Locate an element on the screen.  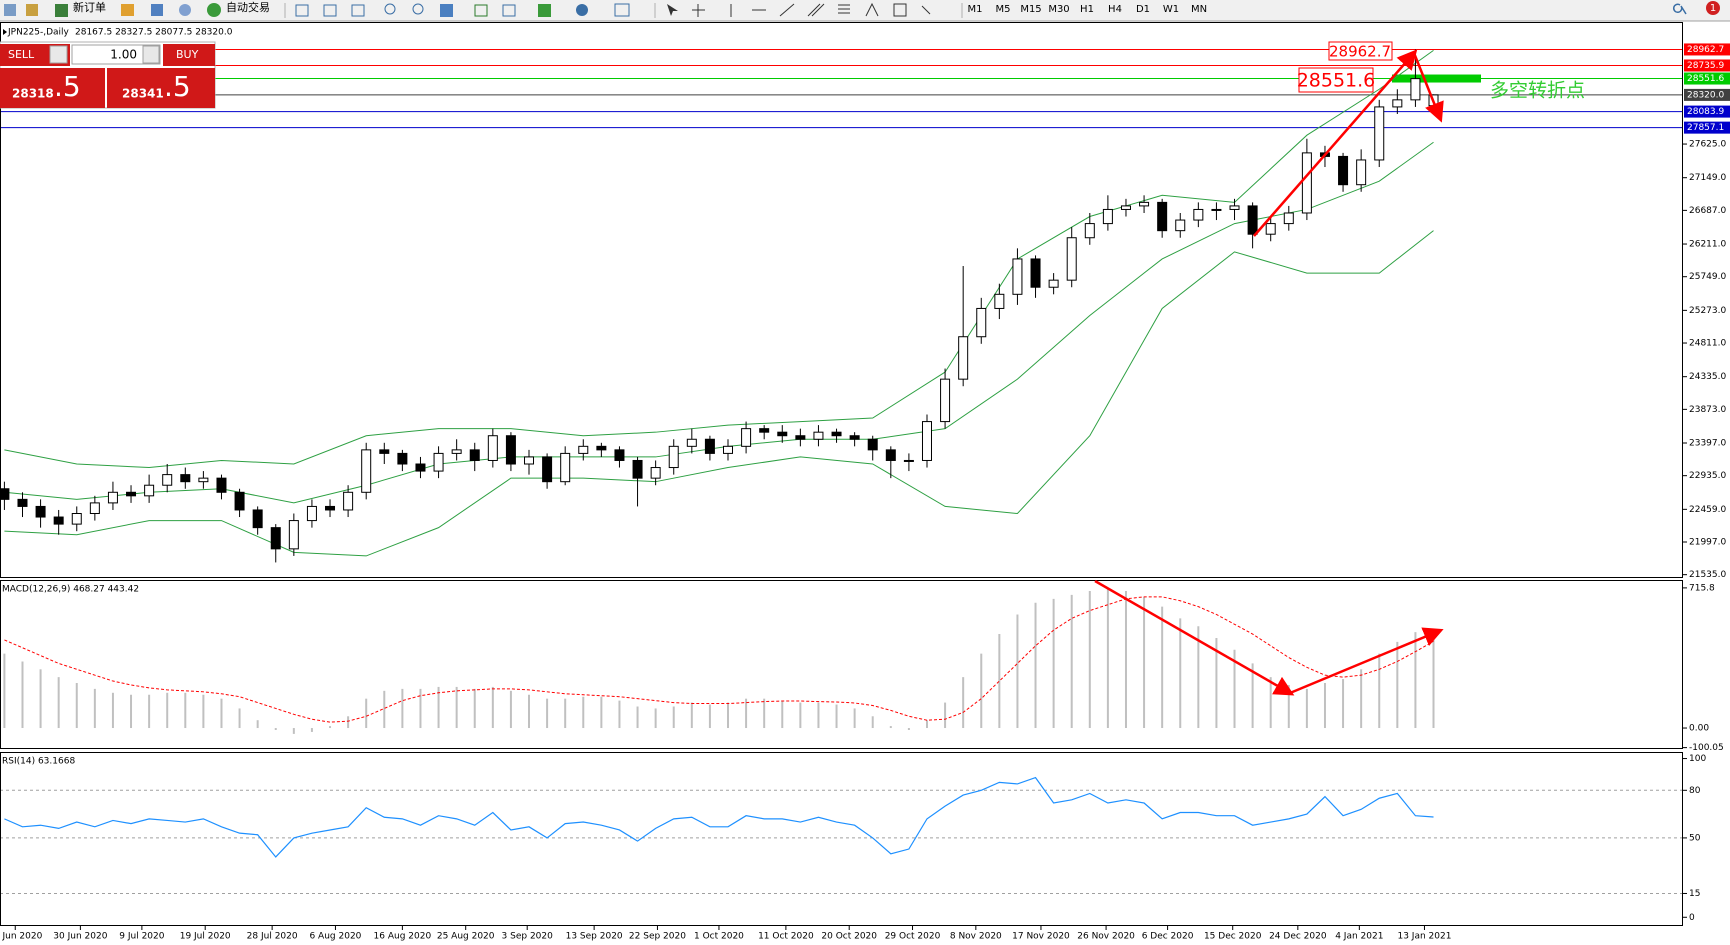
timeframe-button: M15 is located at coordinates (1030, 9).